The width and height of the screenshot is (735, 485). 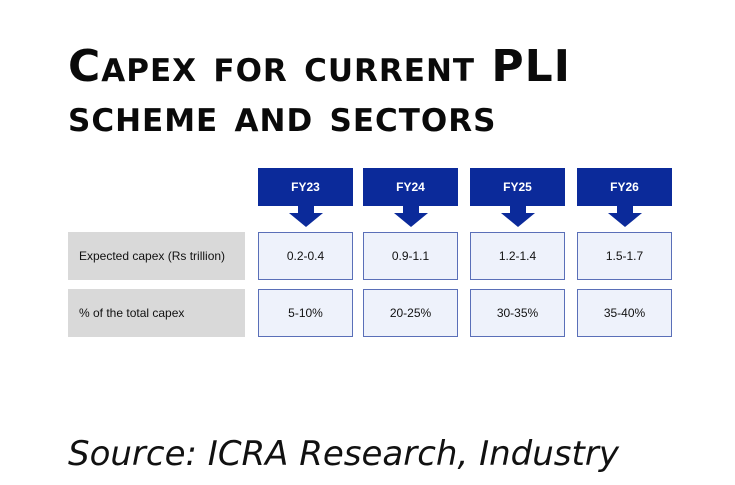 I want to click on table-cell: 1.5-1.7, so click(x=624, y=256).